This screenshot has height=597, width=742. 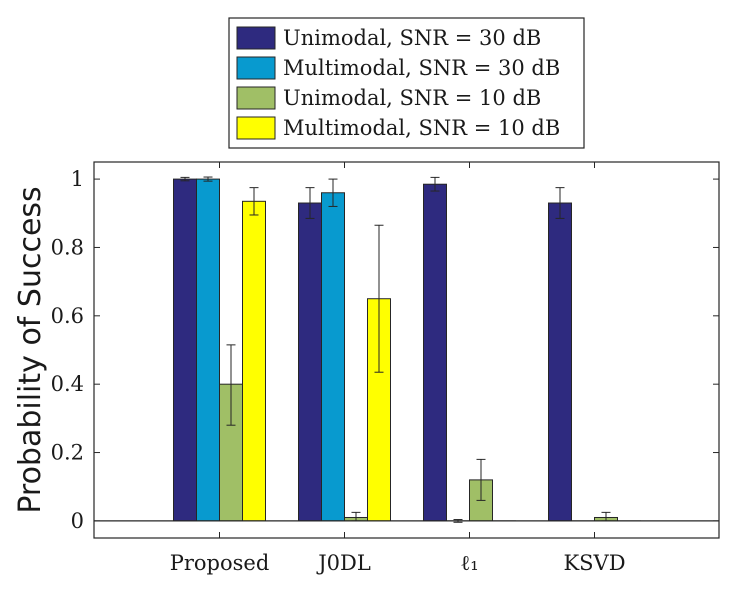 I want to click on legend-label: Multimodal, SNR = 10 dB, so click(x=421, y=128).